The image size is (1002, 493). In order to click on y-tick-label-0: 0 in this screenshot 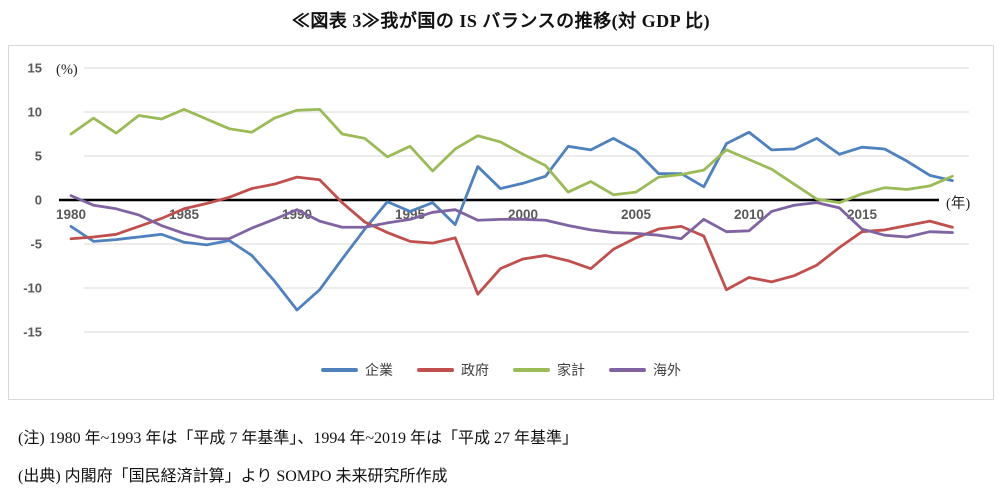, I will do `click(38, 200)`.